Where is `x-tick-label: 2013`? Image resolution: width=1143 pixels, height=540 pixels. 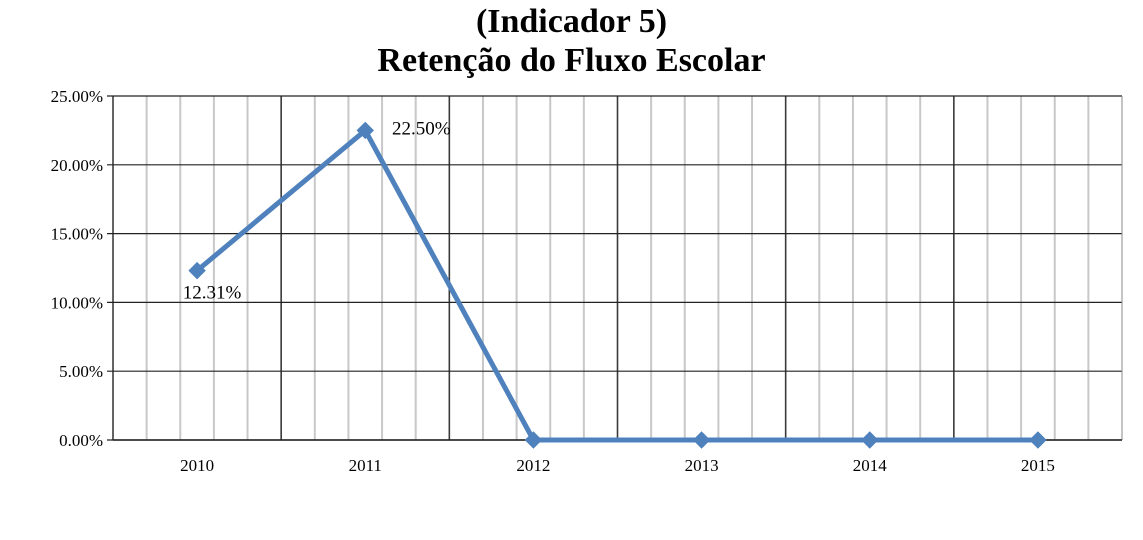 x-tick-label: 2013 is located at coordinates (702, 465).